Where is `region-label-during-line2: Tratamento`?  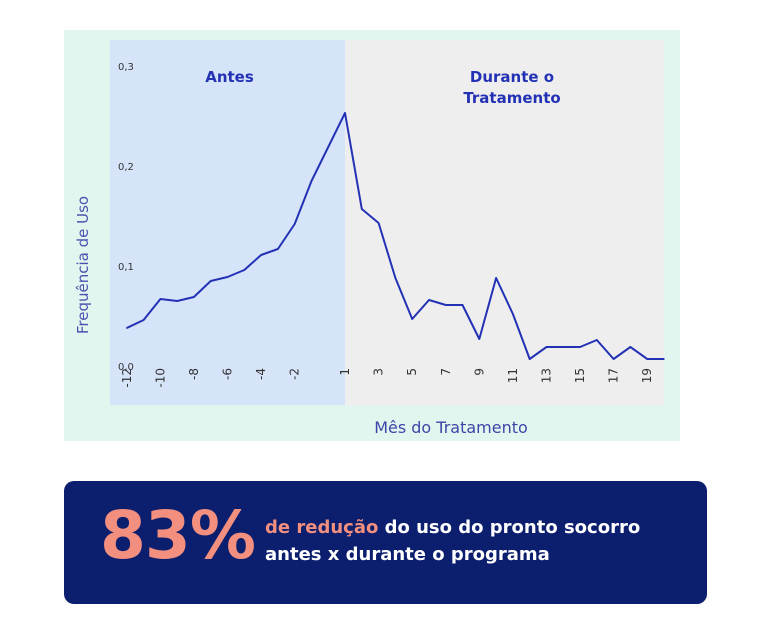 region-label-during-line2: Tratamento is located at coordinates (511, 98).